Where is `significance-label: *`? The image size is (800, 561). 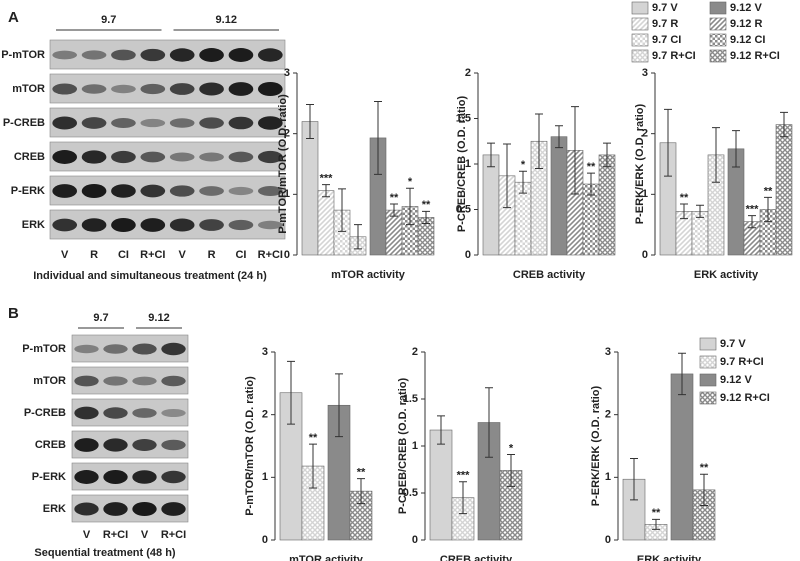 significance-label: * is located at coordinates (523, 165).